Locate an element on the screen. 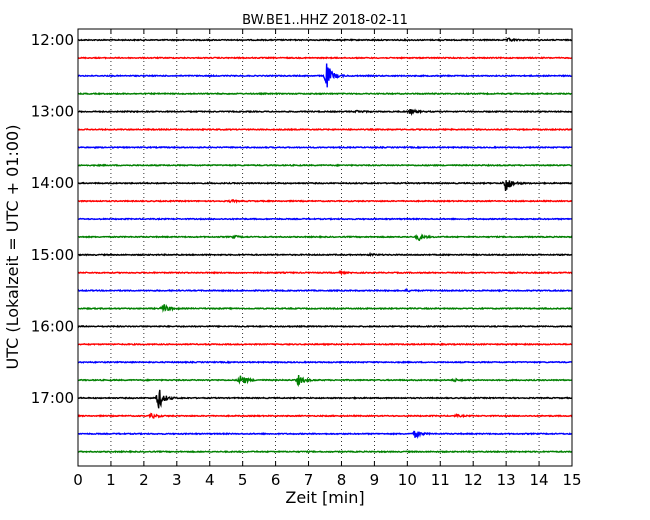 The height and width of the screenshot is (520, 650). y-tick-label: 14:00 is located at coordinates (52, 183).